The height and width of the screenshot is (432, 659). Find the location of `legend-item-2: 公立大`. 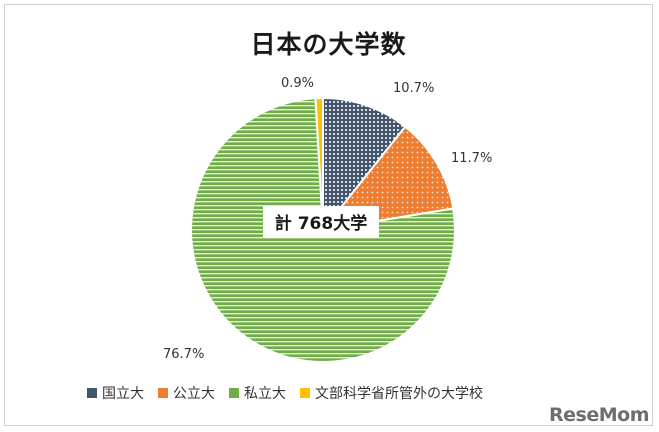

legend-item-2: 公立大 is located at coordinates (186, 393).